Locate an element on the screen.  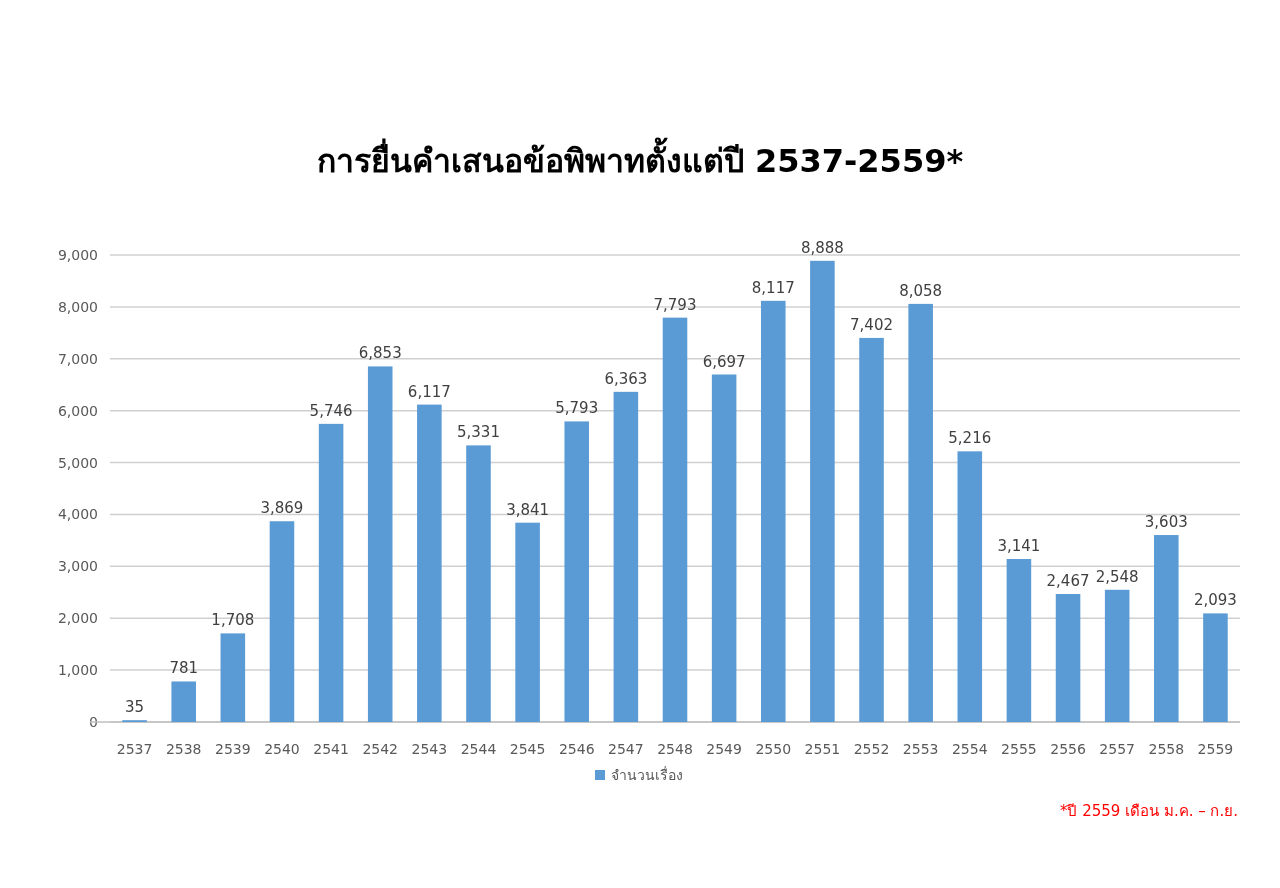
x-tick-label: 2537 is located at coordinates (134, 749).